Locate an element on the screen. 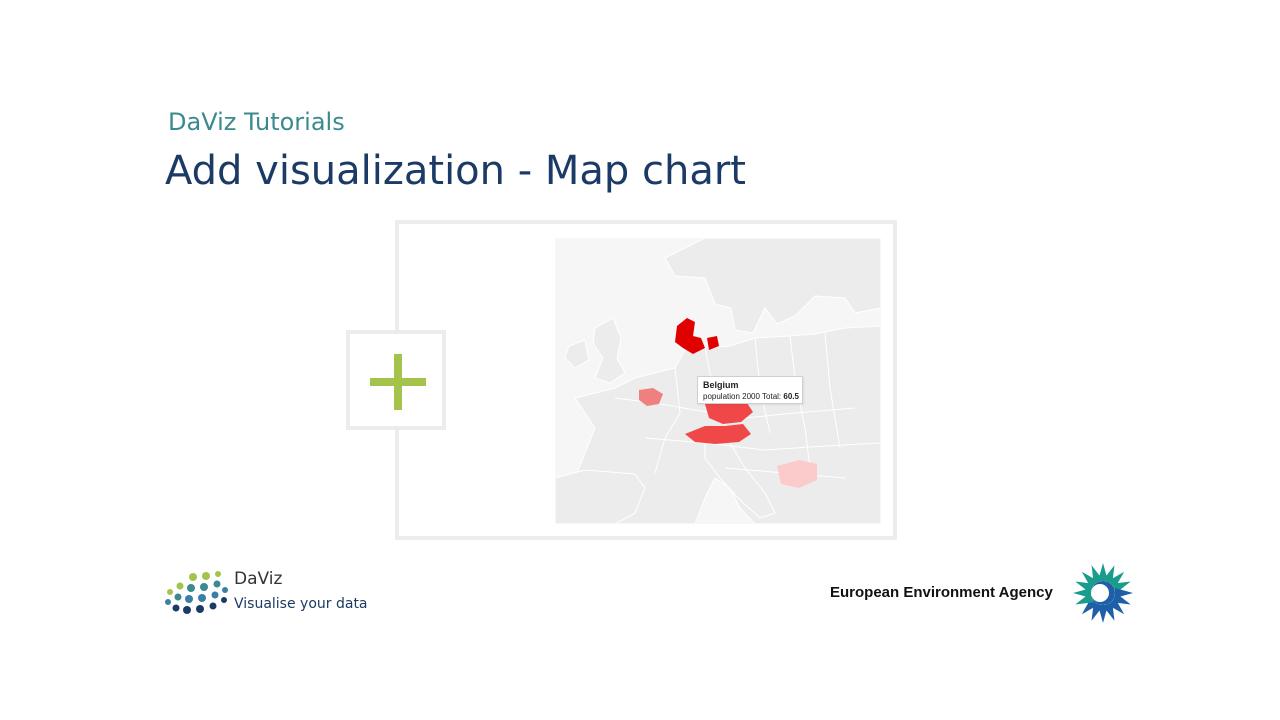 The image size is (1280, 720). add-visualization-button is located at coordinates (396, 380).